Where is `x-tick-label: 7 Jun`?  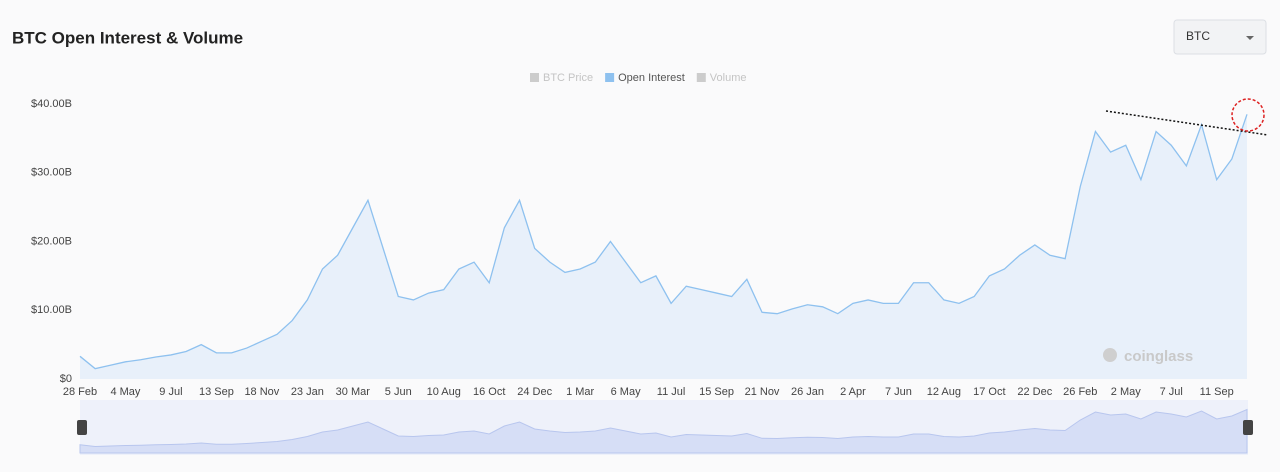 x-tick-label: 7 Jun is located at coordinates (898, 392).